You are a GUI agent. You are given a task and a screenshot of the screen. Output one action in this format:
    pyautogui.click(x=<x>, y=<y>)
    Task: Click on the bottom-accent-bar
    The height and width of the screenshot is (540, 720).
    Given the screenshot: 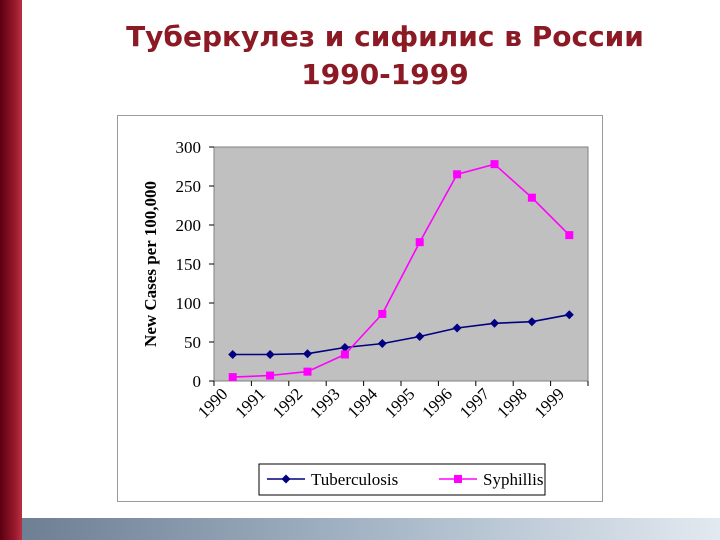 What is the action you would take?
    pyautogui.click(x=371, y=529)
    